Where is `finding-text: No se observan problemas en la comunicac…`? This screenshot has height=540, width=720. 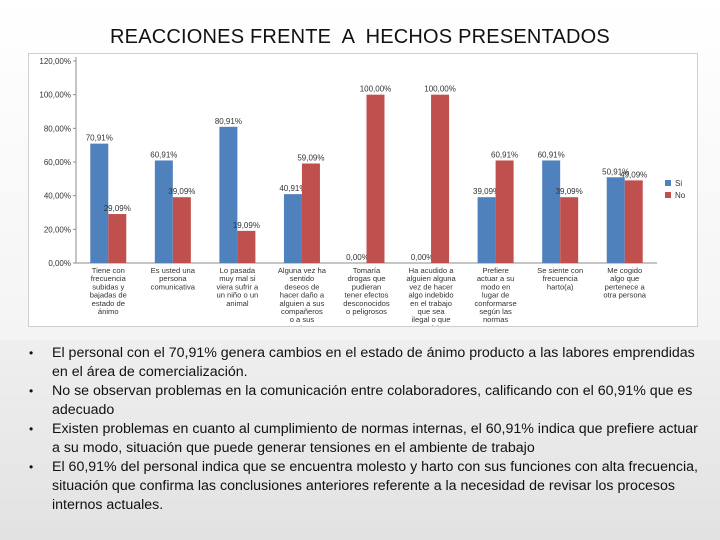 finding-text: No se observan problemas en la comunicac… is located at coordinates (372, 400).